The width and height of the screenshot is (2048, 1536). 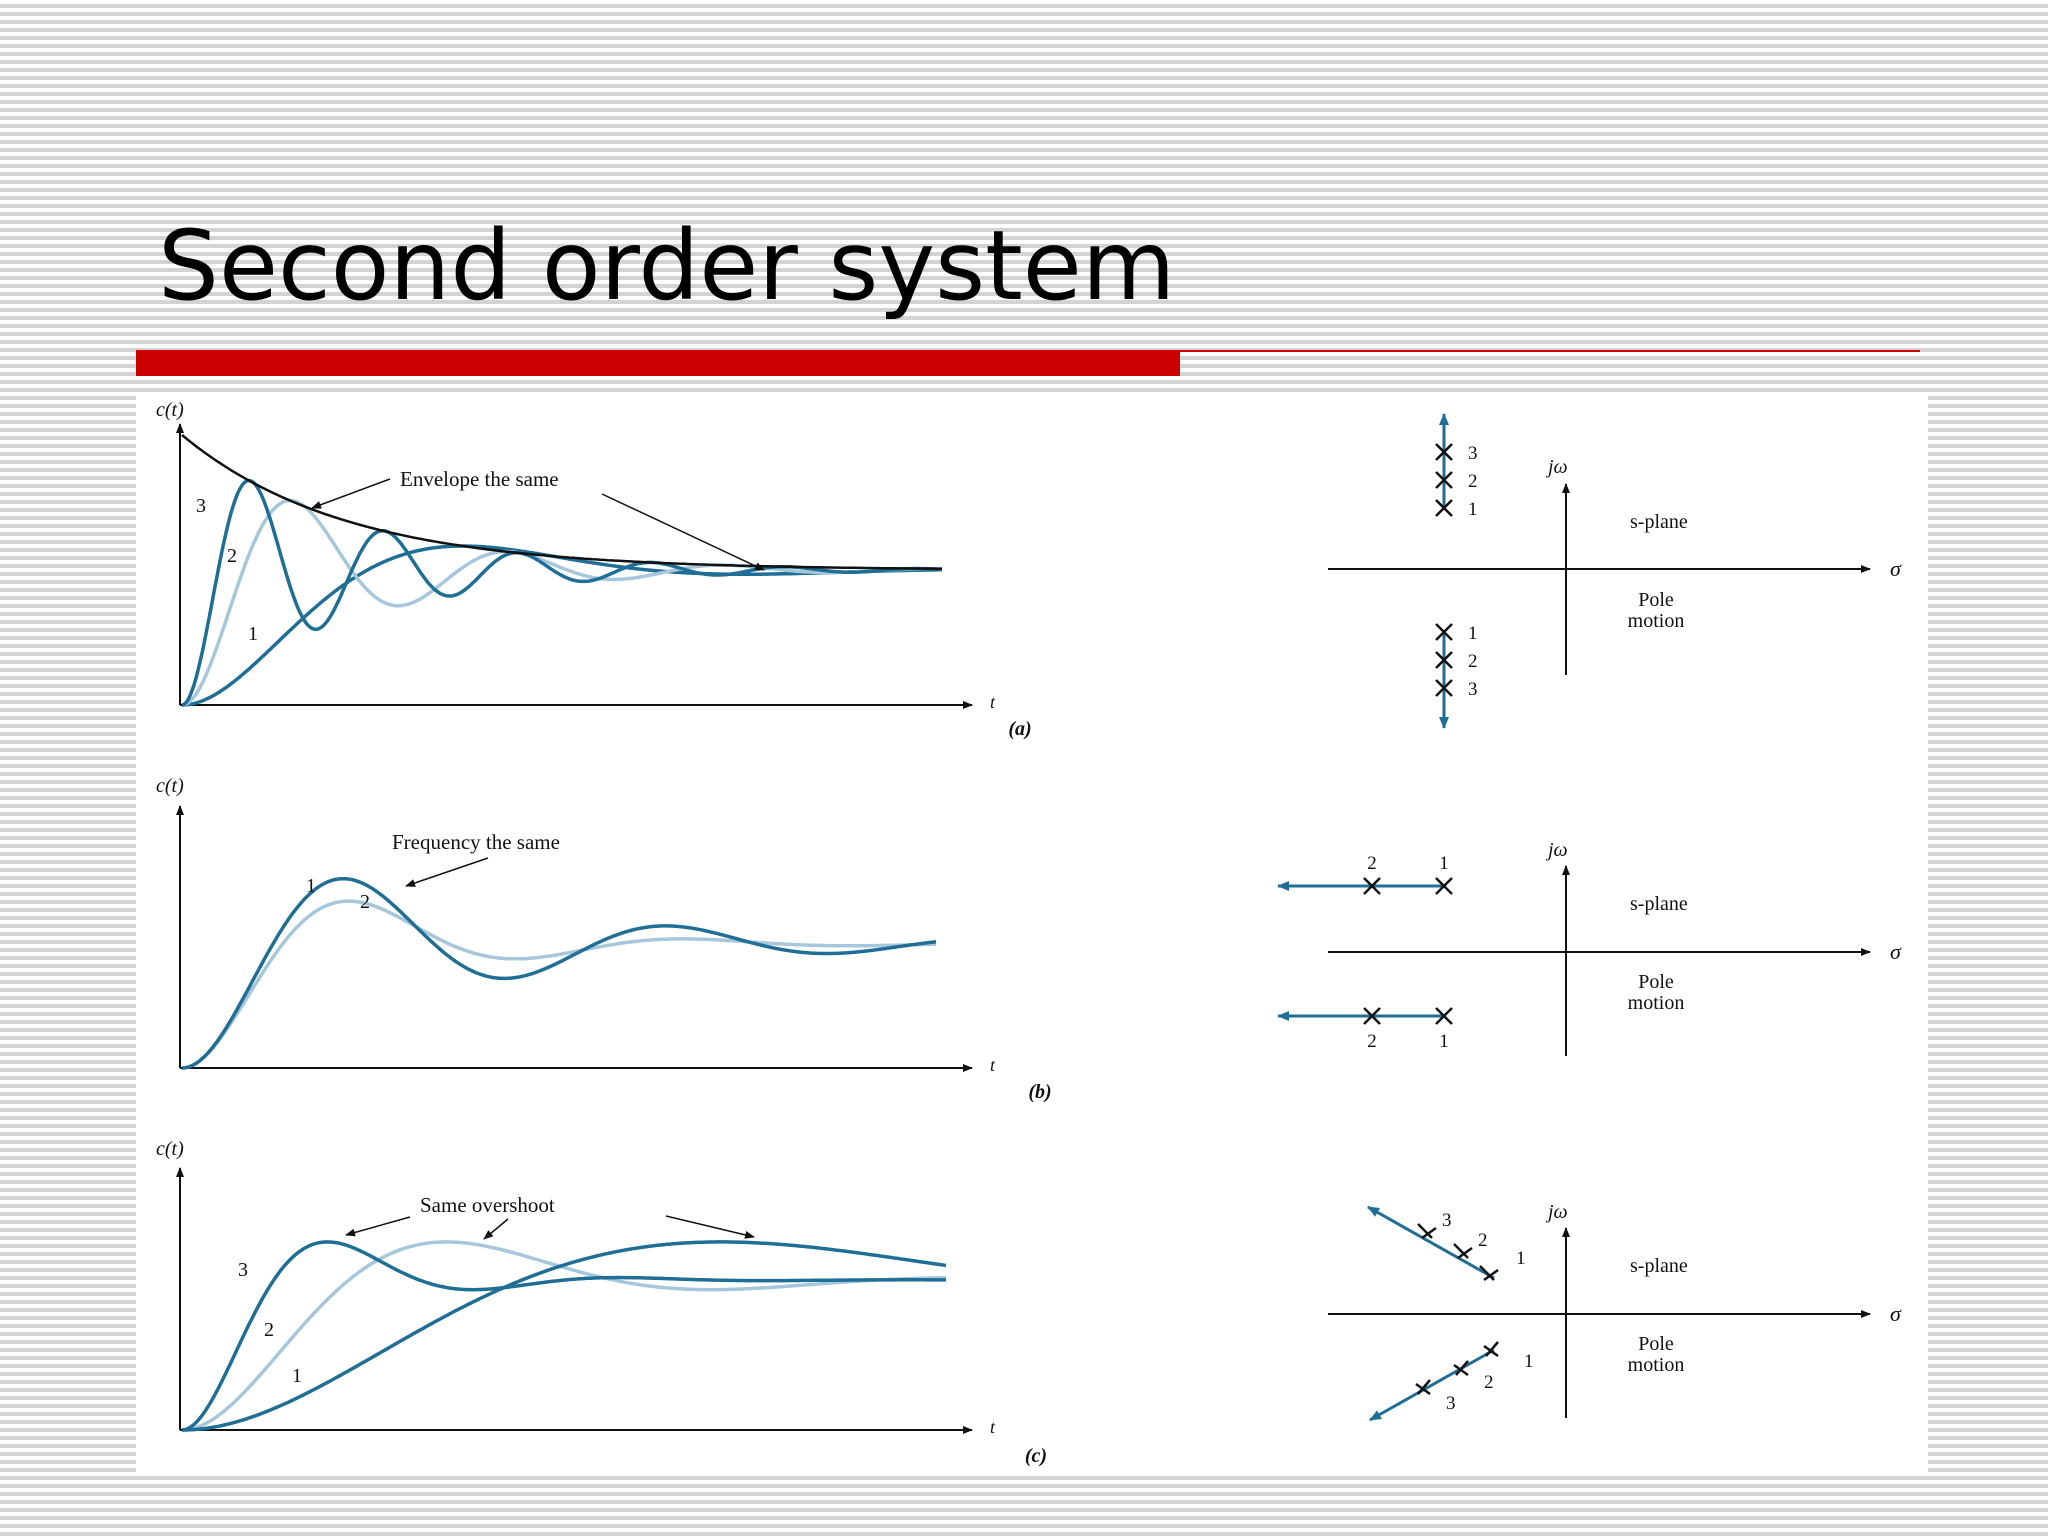 What do you see at coordinates (1550, 351) in the screenshot?
I see `title-accent-line` at bounding box center [1550, 351].